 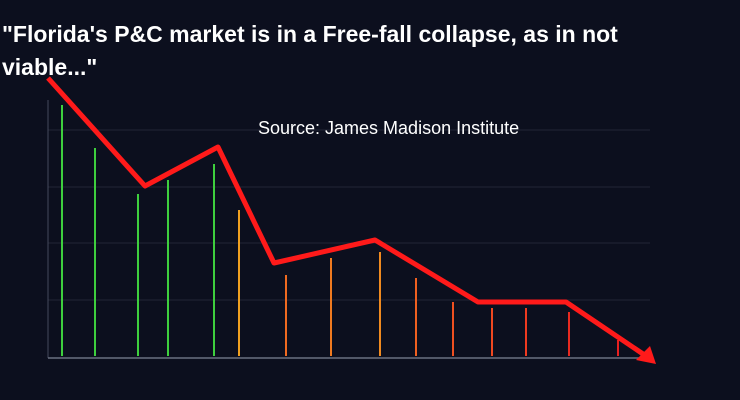 I want to click on source: Source: James Madison Institute, so click(x=389, y=128).